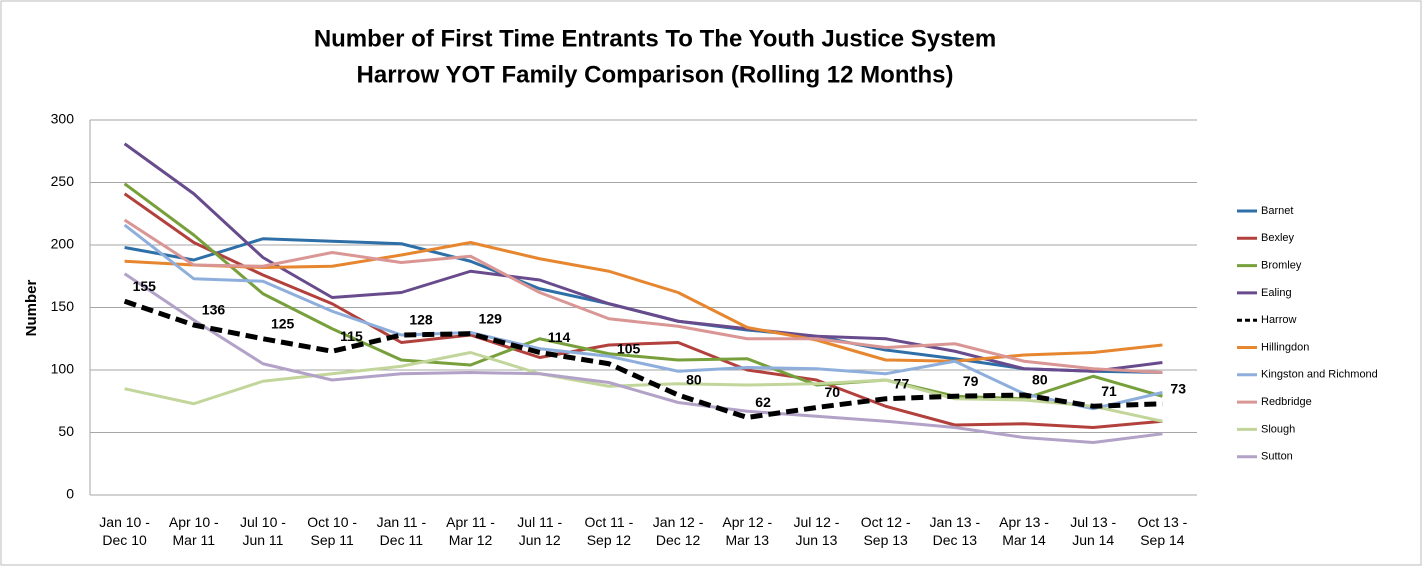  What do you see at coordinates (832, 392) in the screenshot?
I see `data-label: 70` at bounding box center [832, 392].